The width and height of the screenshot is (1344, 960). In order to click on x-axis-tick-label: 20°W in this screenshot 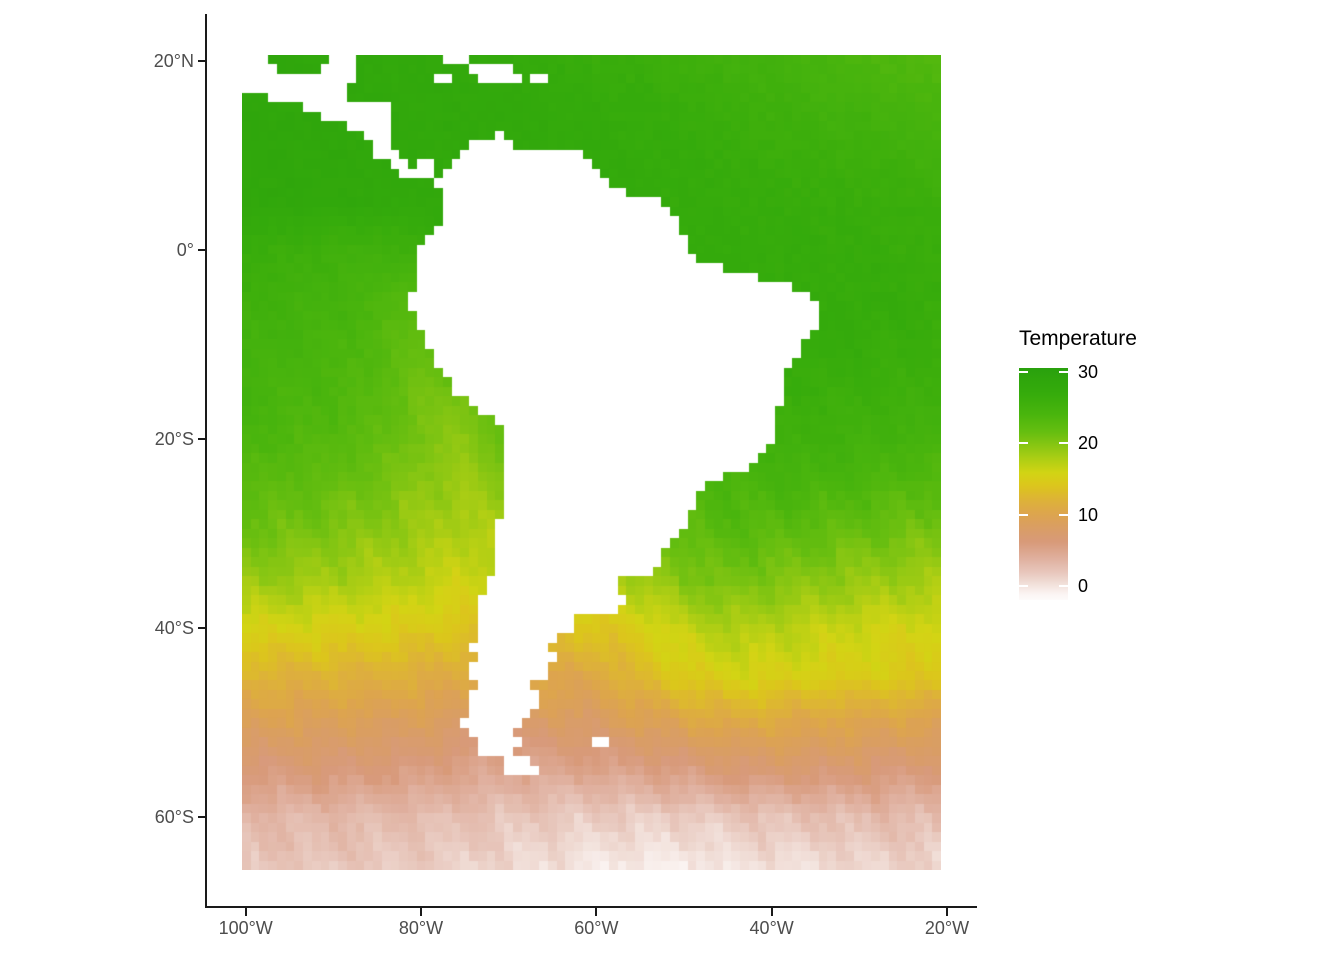, I will do `click(947, 928)`.